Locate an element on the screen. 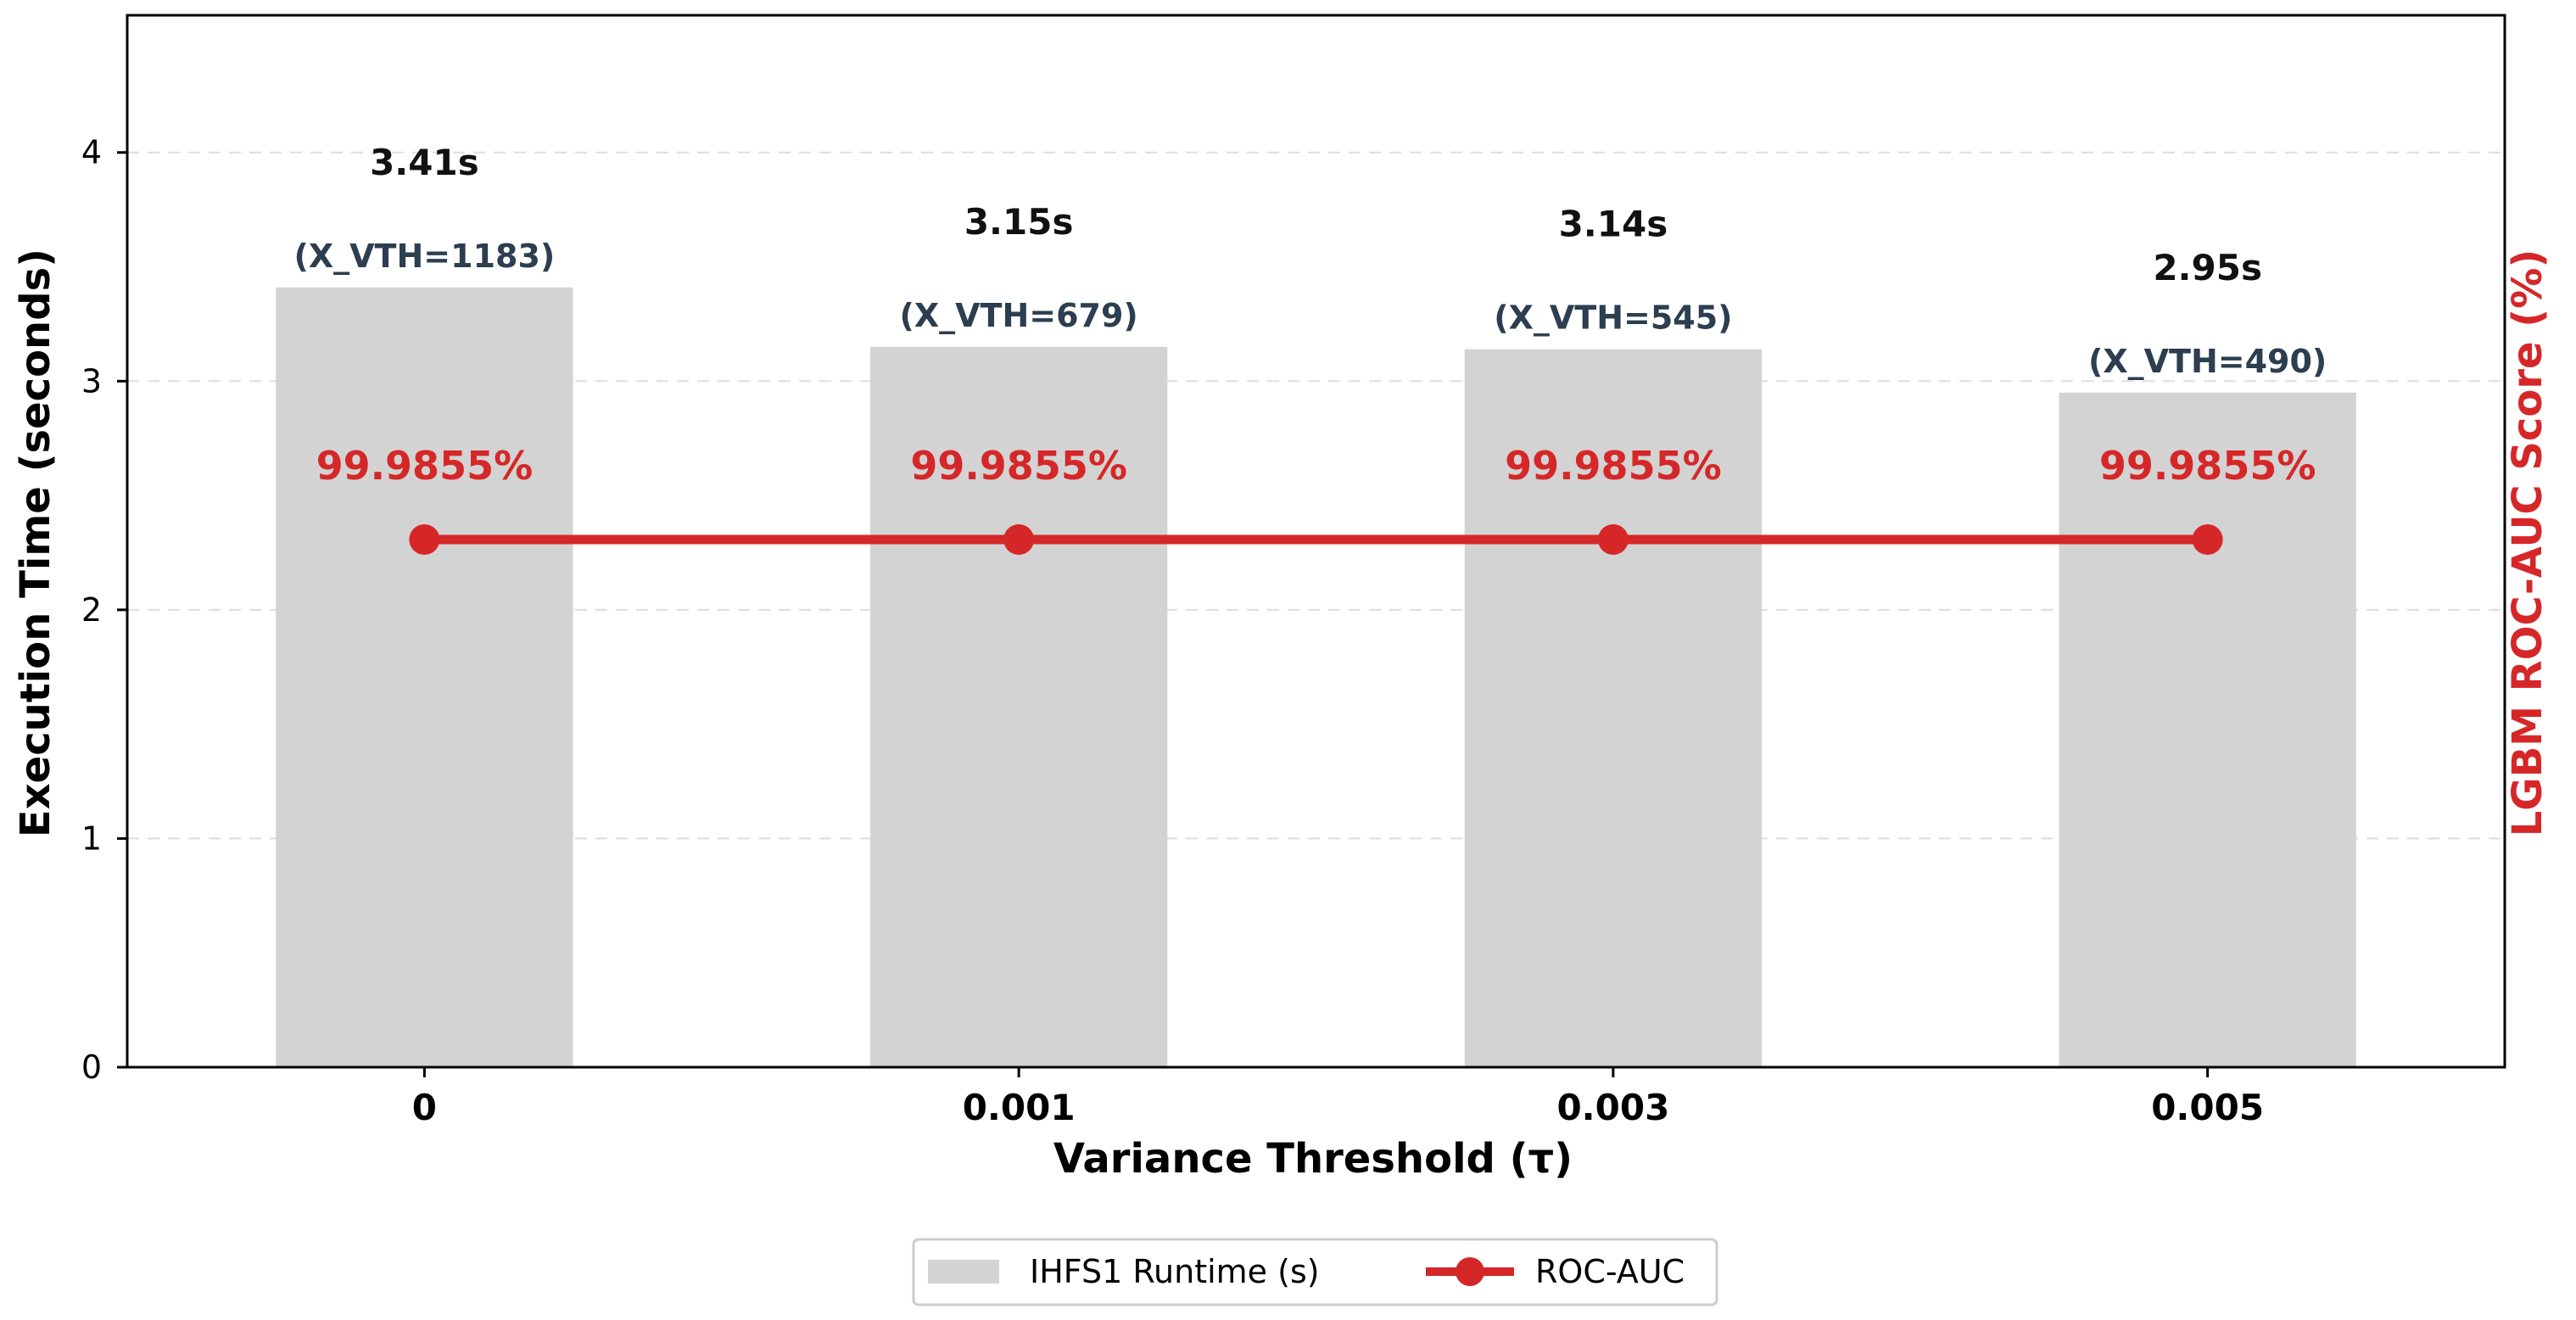 Image resolution: width=2576 pixels, height=1320 pixels. line-layer is located at coordinates (1316, 539).